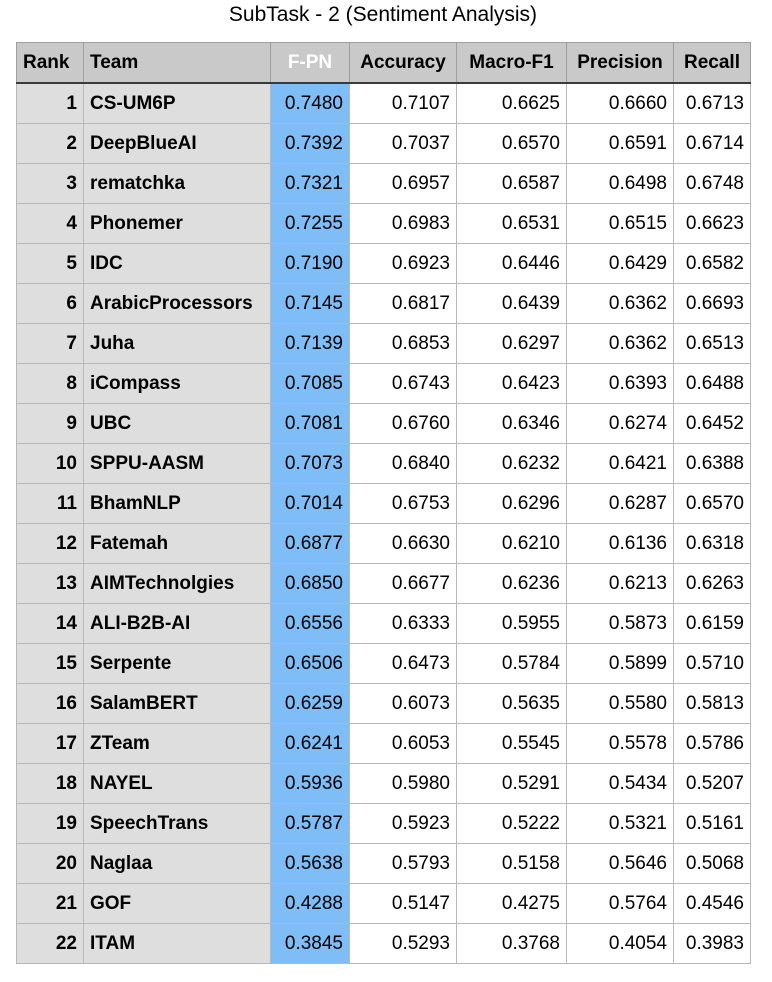  I want to click on column-header-precision: Precision, so click(620, 63).